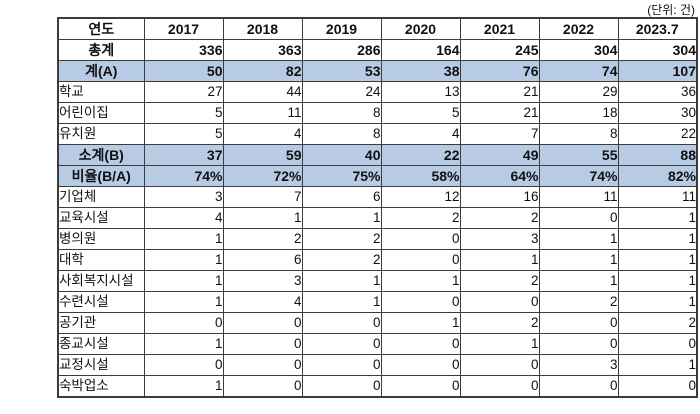 The height and width of the screenshot is (414, 700). Describe the element at coordinates (101, 365) in the screenshot. I see `row-label: 교정시설` at that location.